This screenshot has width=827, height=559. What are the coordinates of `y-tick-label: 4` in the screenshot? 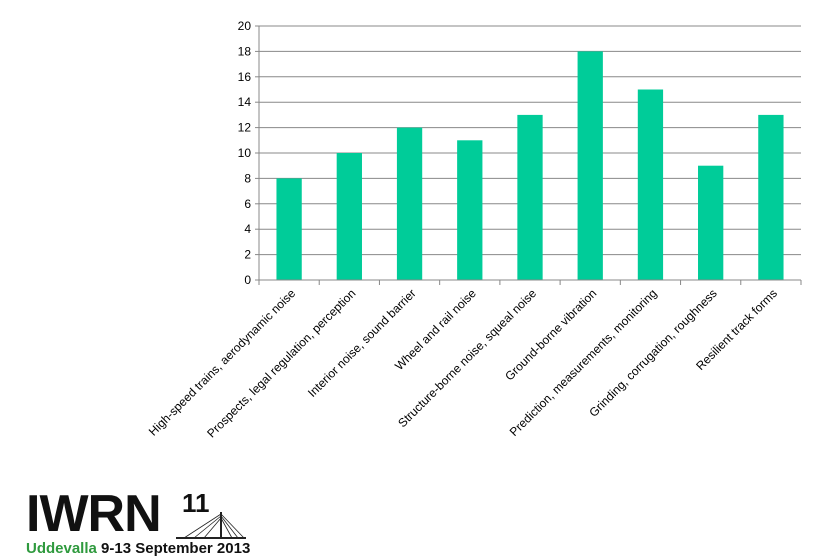 It's located at (247, 229).